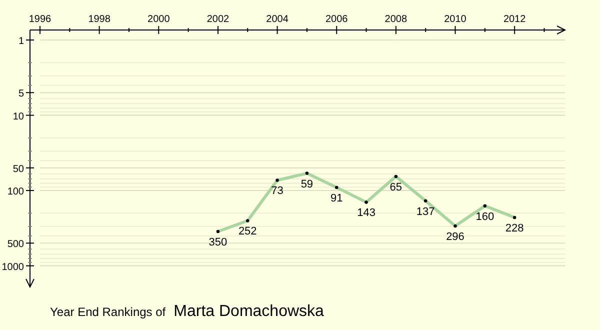  Describe the element at coordinates (108, 312) in the screenshot. I see `text: Year End Rankings of` at that location.